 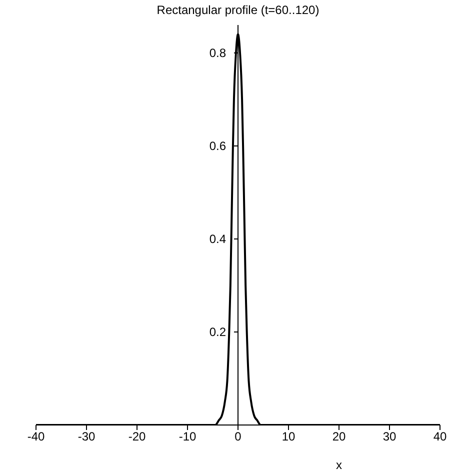 What do you see at coordinates (339, 437) in the screenshot?
I see `x-tick-label: 20` at bounding box center [339, 437].